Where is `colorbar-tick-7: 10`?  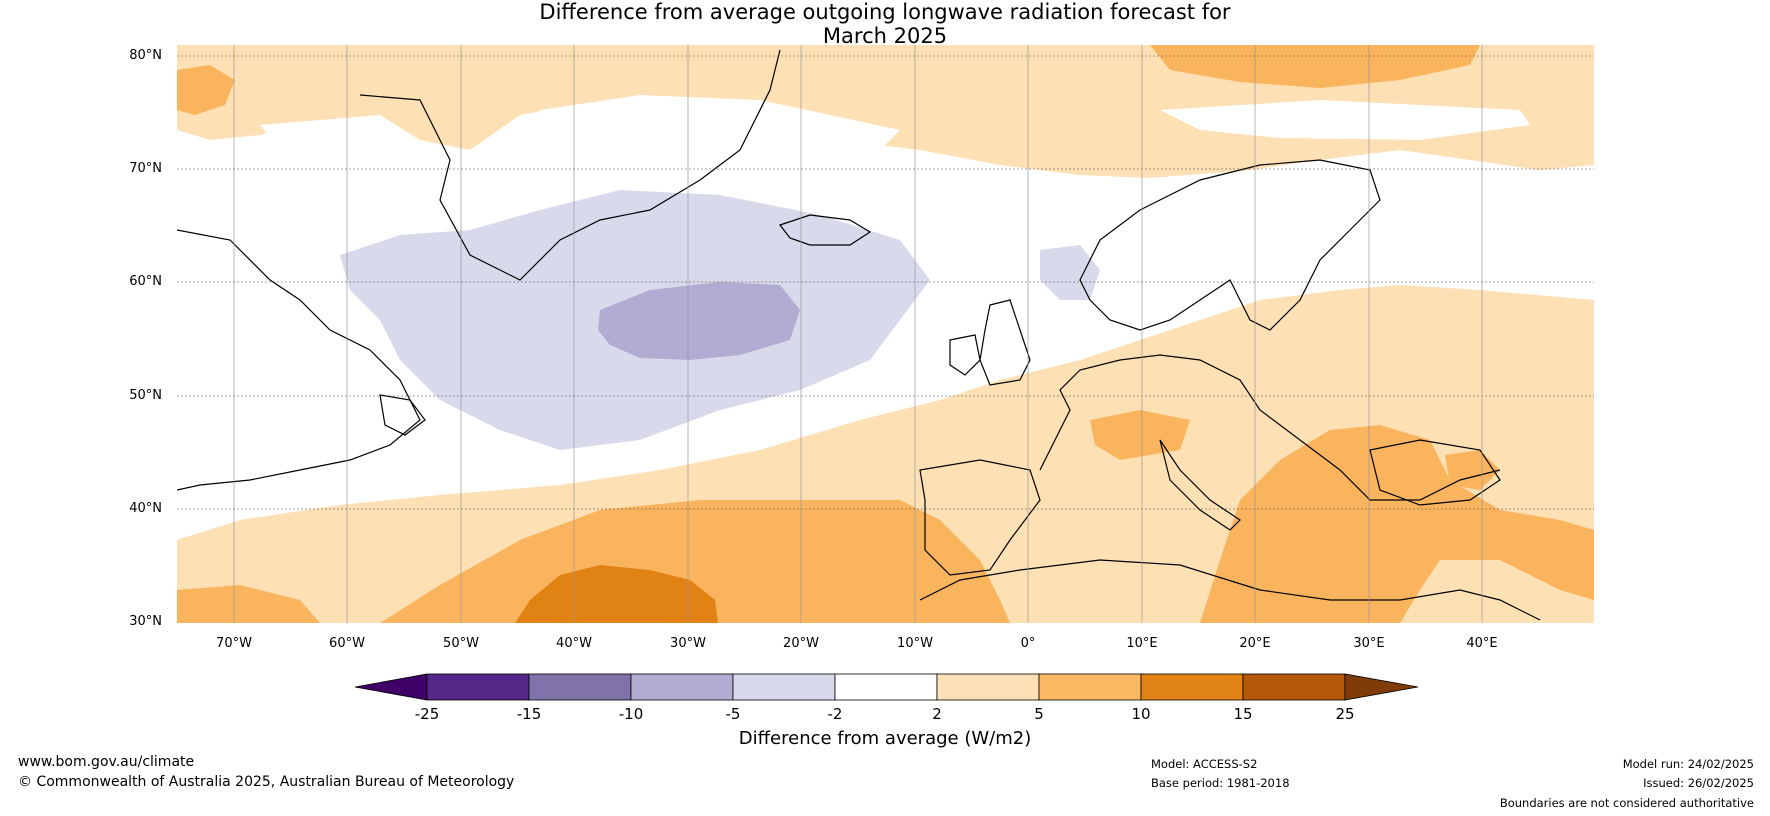 colorbar-tick-7: 10 is located at coordinates (1141, 714).